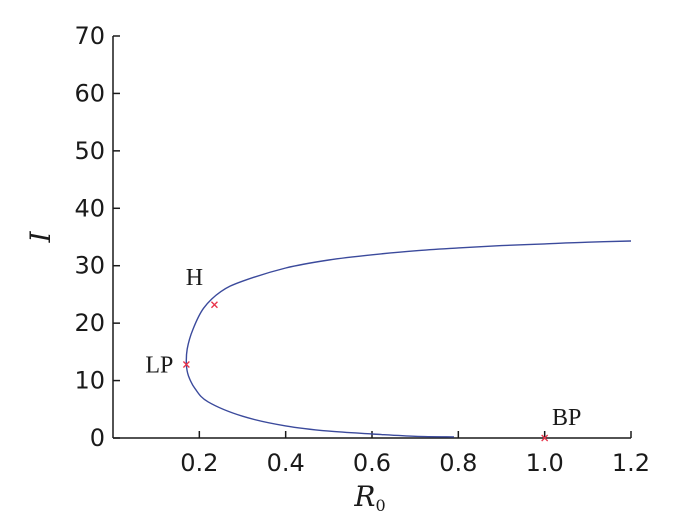 This screenshot has width=700, height=519. I want to click on x-tick-label: 1.2, so click(631, 463).